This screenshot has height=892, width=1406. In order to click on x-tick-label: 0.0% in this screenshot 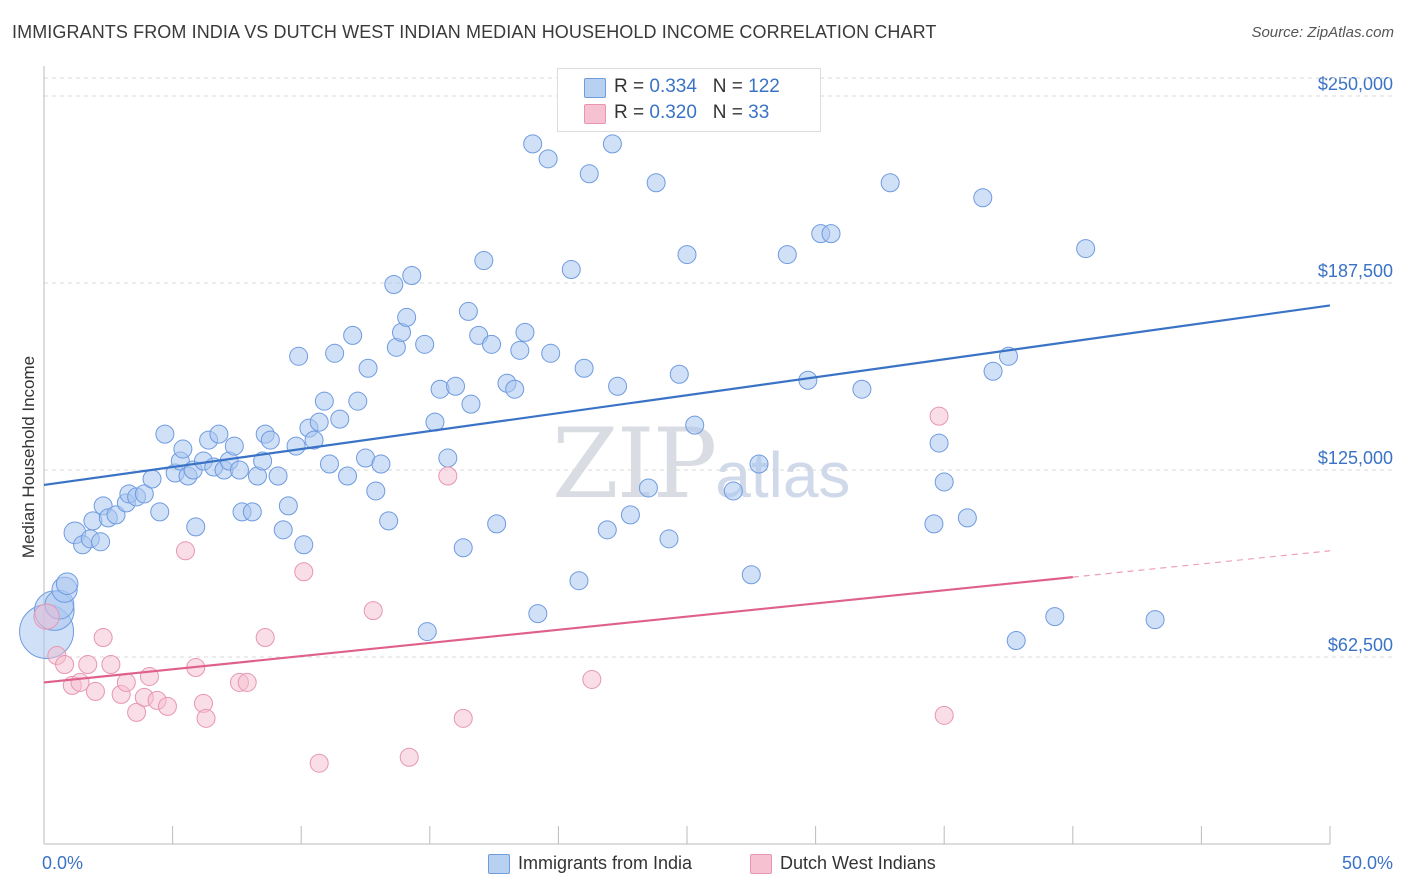, I will do `click(62, 863)`.